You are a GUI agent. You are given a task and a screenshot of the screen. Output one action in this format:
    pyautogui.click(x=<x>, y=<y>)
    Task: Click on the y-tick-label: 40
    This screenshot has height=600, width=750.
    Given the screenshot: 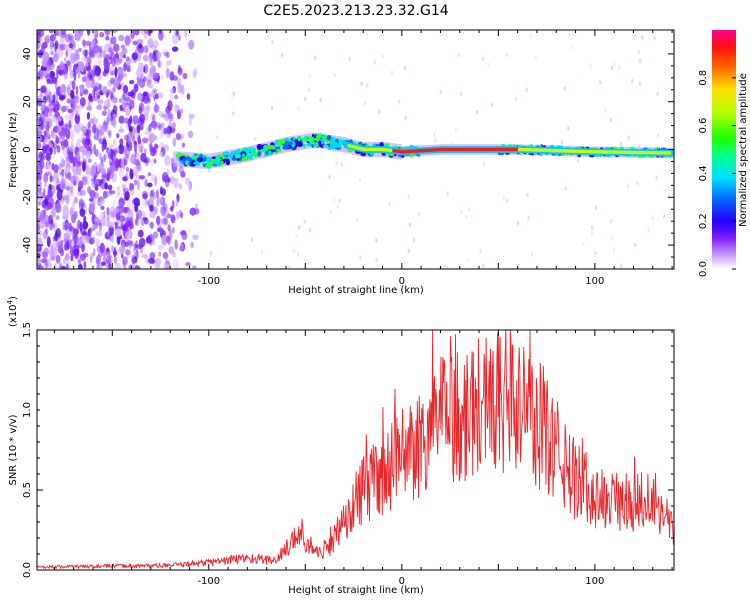 What is the action you would take?
    pyautogui.click(x=27, y=54)
    